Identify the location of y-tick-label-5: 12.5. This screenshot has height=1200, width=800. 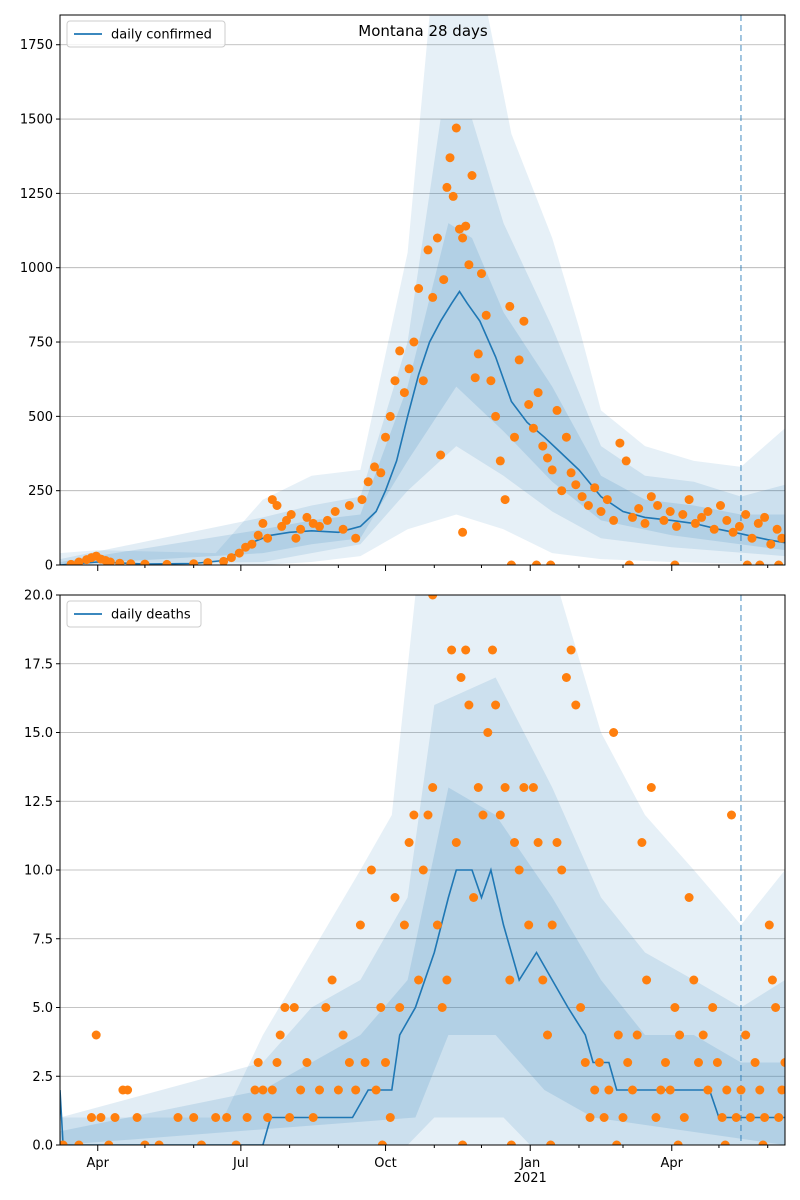
(38, 802).